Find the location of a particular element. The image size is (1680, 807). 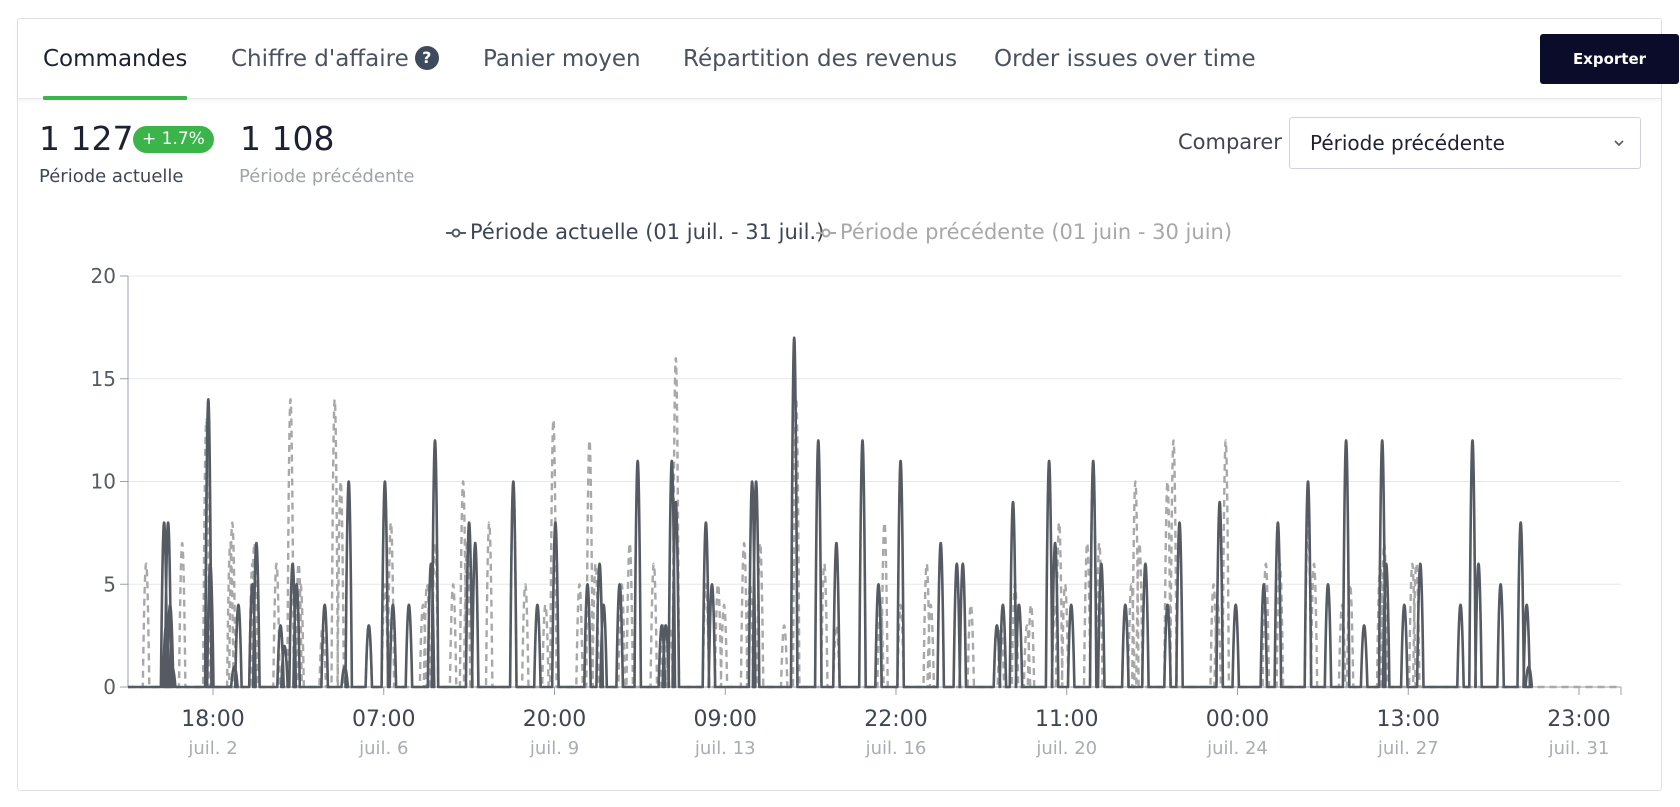

x-tick-label-date: juil. 16 is located at coordinates (896, 748).